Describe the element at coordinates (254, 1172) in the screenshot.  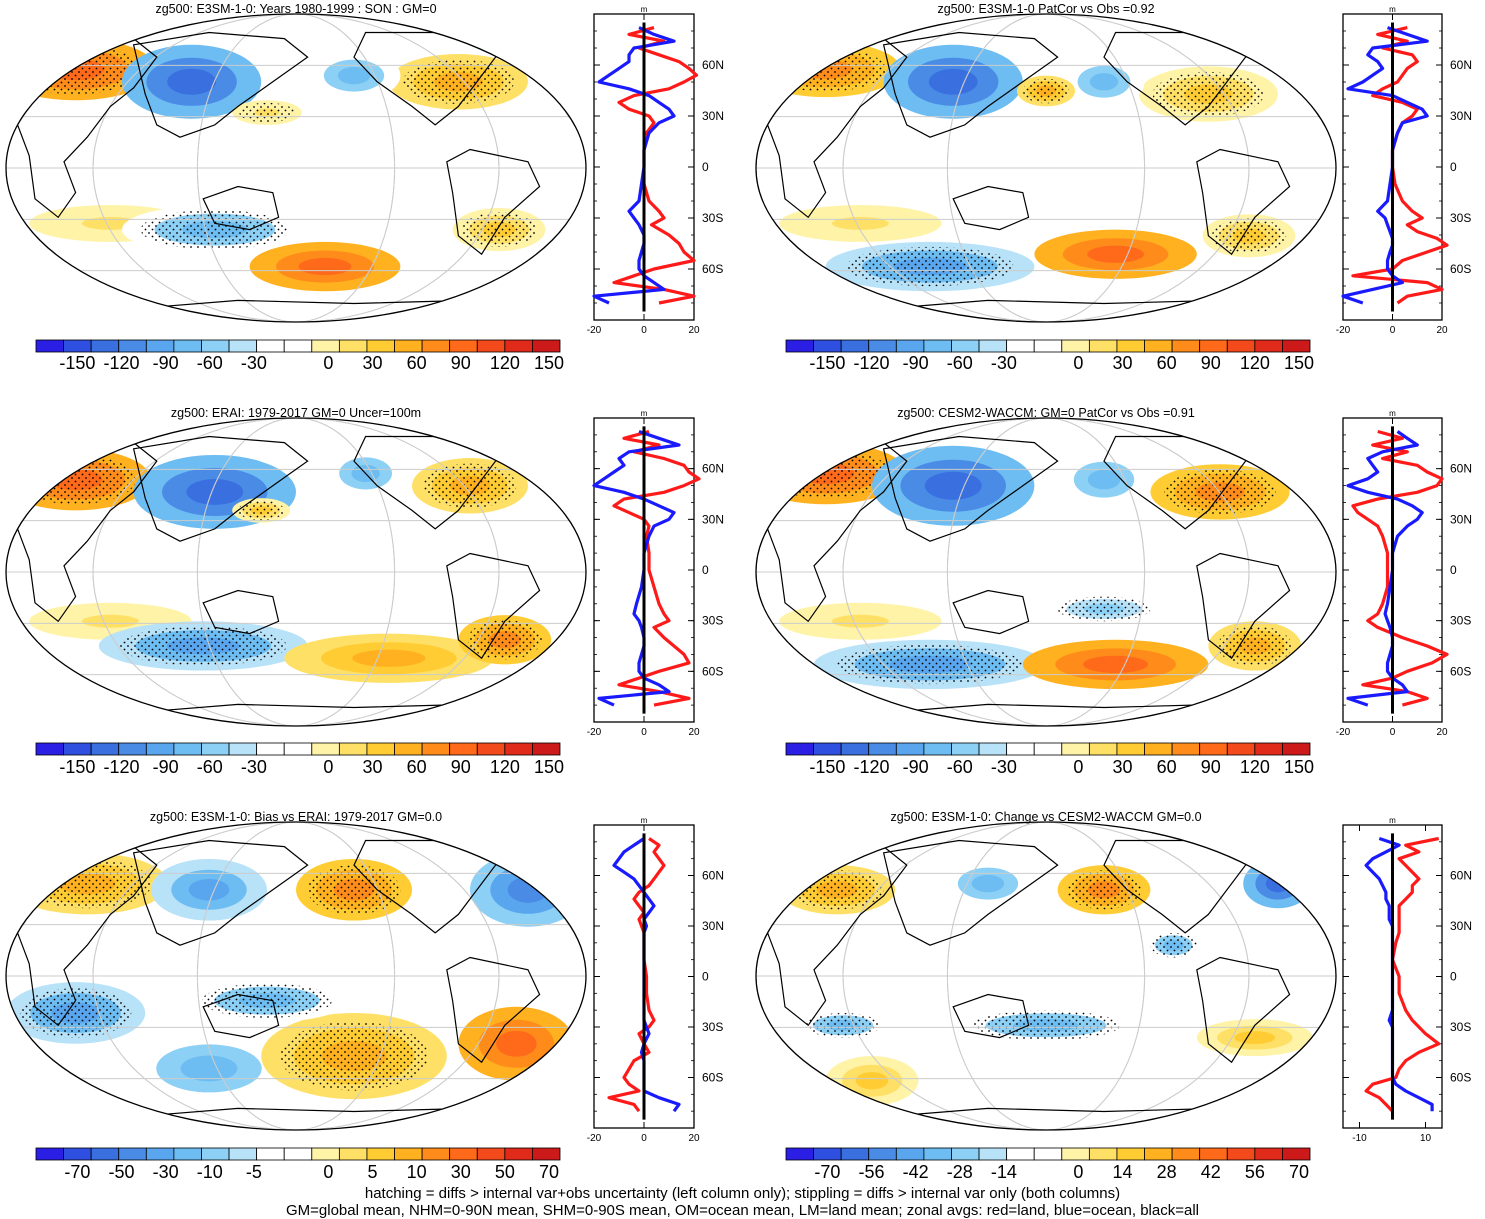
I see `colorbar-tick-label: -5` at that location.